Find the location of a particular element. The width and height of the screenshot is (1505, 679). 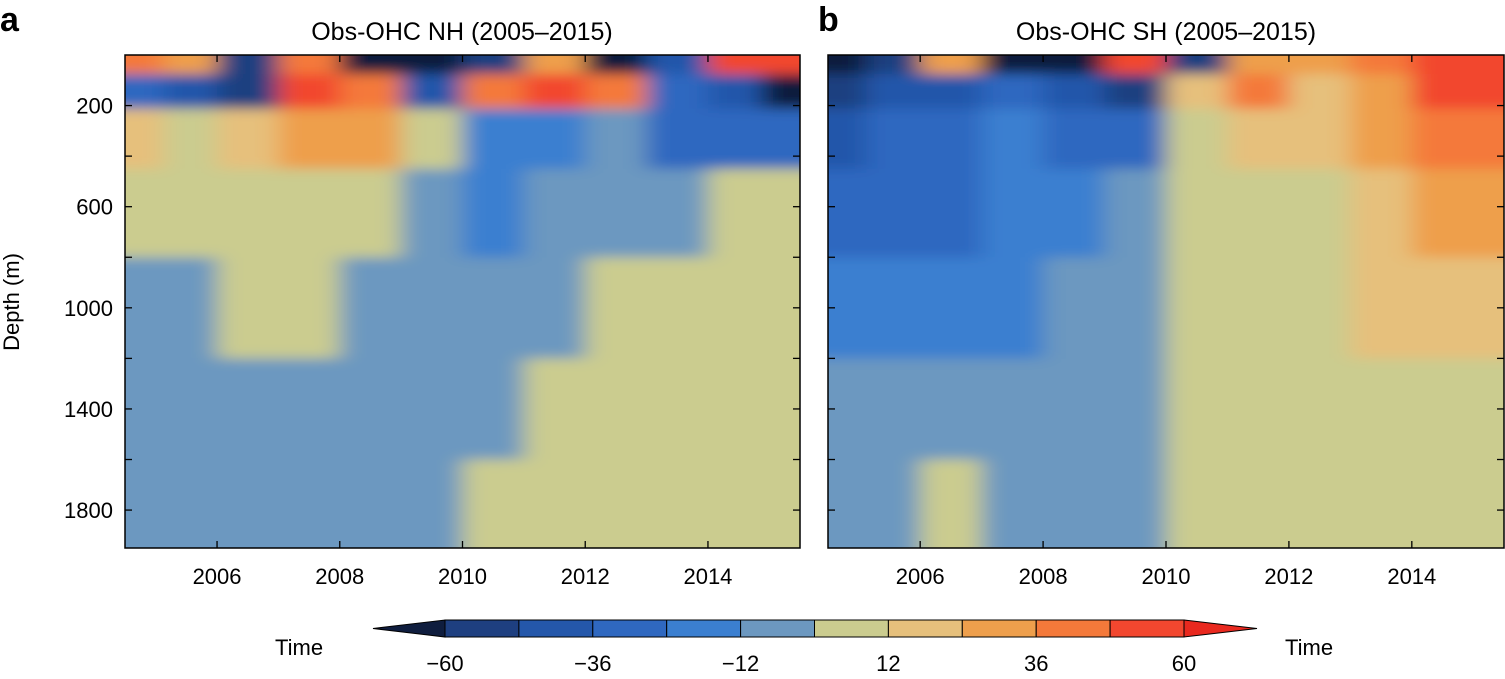

heatmap-cell-a-r2-c9 is located at coordinates (677, 139).